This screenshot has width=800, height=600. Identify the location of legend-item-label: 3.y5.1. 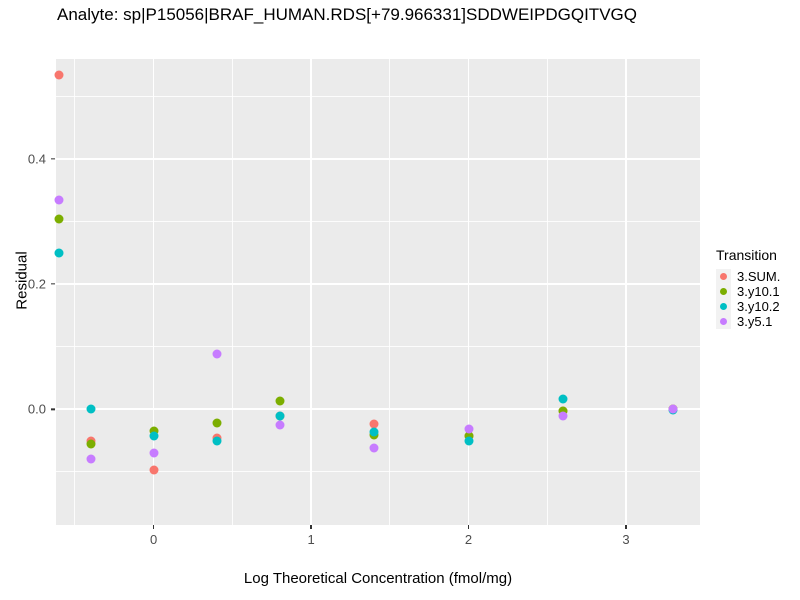
(755, 321).